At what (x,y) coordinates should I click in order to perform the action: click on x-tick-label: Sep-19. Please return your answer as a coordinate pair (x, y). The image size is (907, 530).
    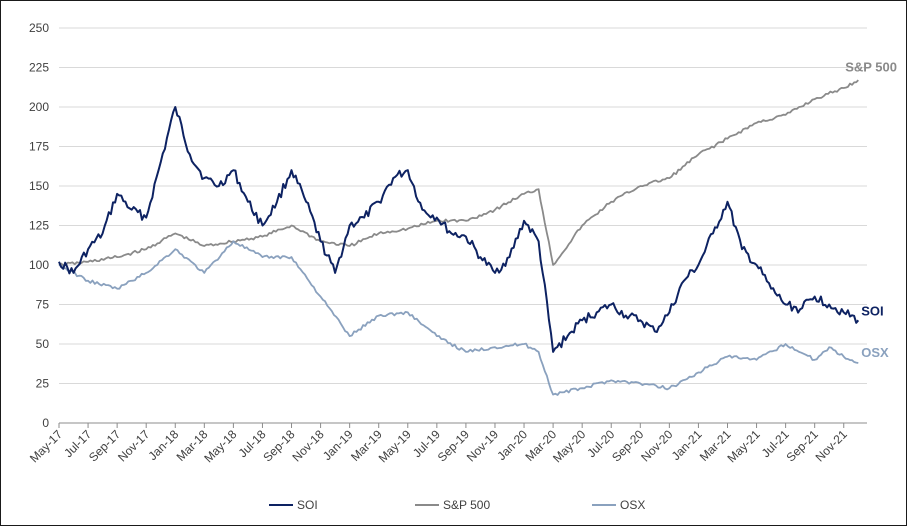
    Looking at the image, I should click on (453, 445).